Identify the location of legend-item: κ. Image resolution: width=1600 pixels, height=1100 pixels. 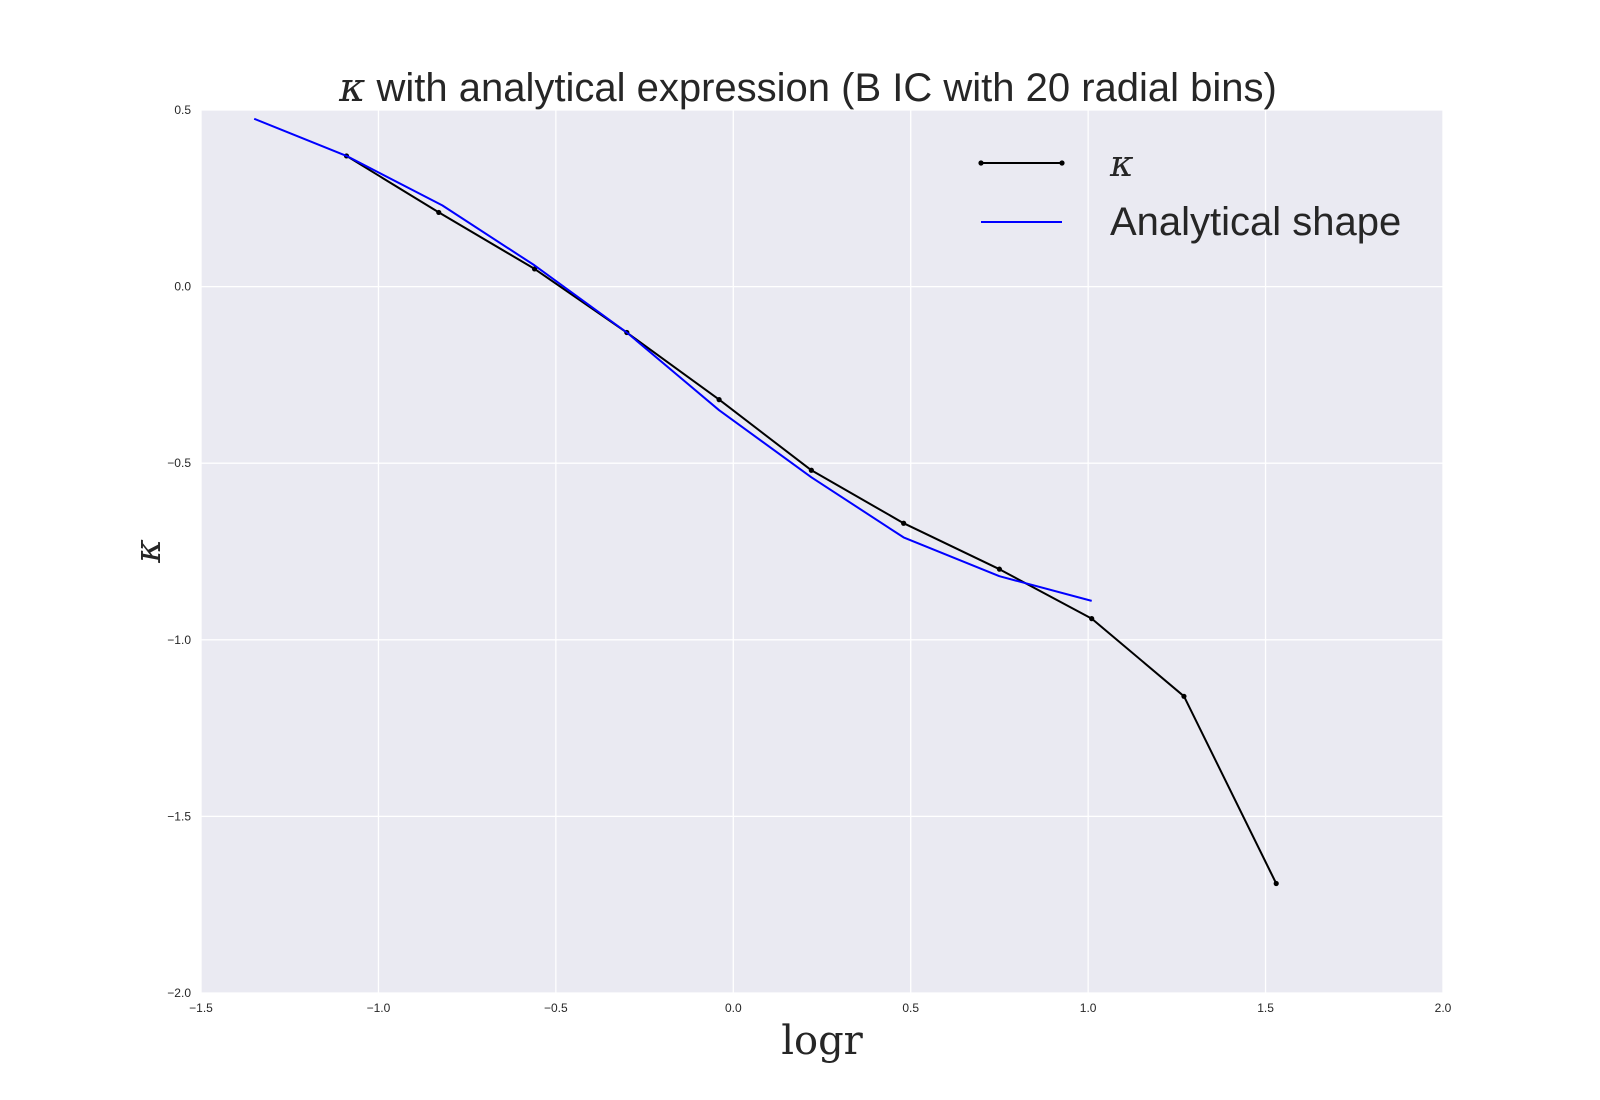
(1056, 164).